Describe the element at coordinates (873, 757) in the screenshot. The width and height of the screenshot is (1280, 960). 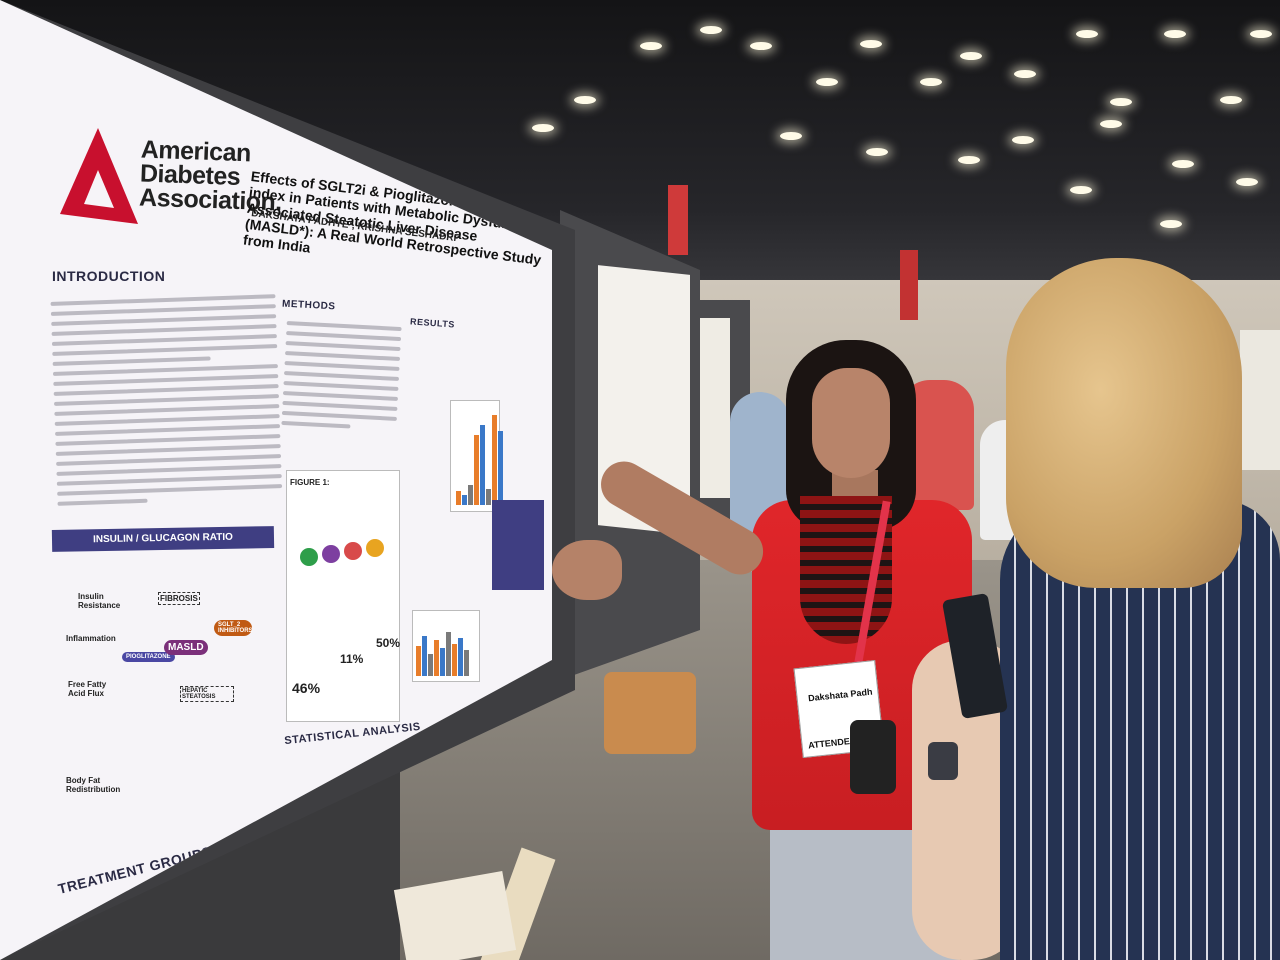
I see `presenter-phone` at that location.